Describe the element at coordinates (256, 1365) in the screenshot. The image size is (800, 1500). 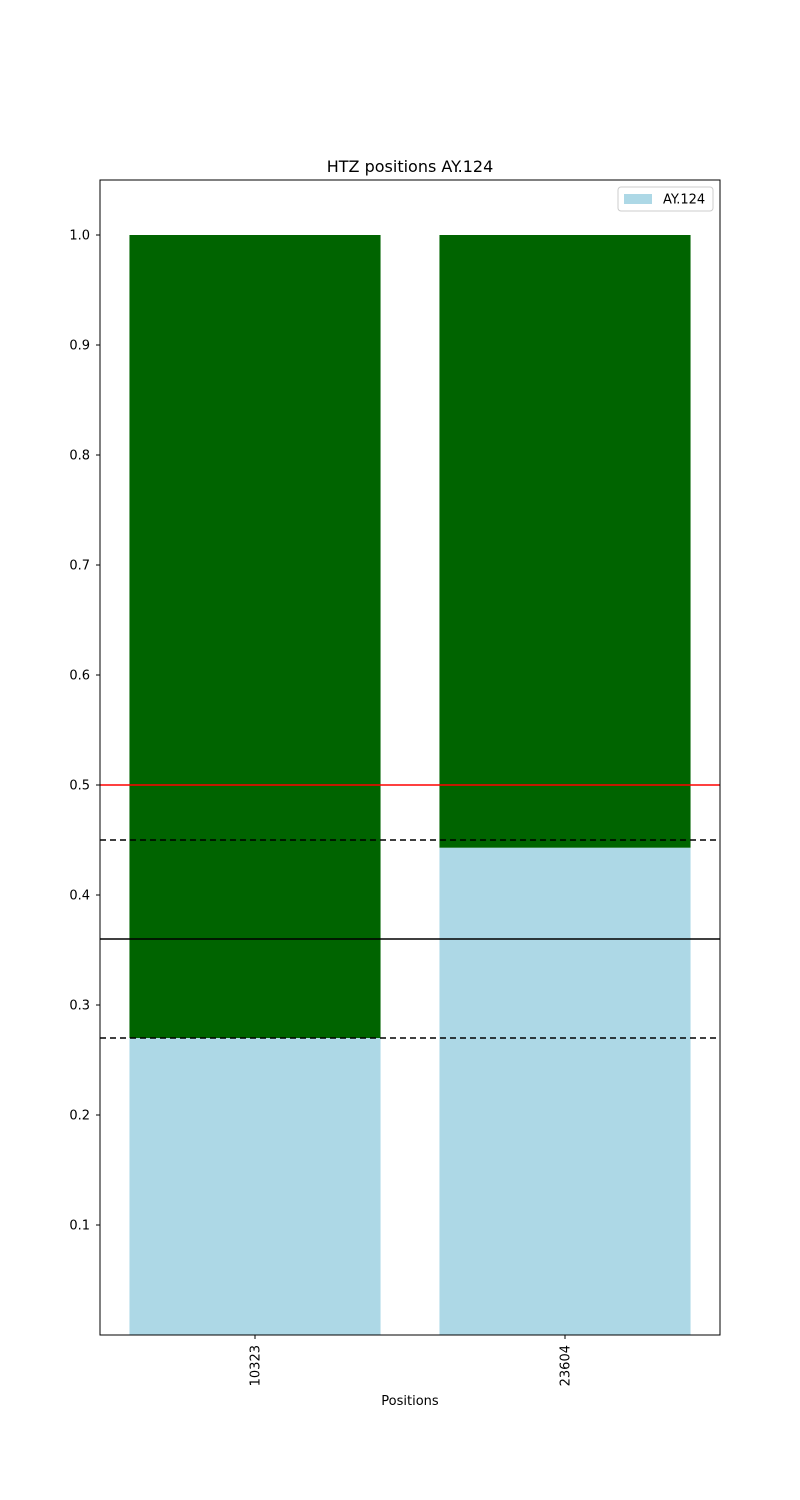
I see `x-tick-label: 10323` at that location.